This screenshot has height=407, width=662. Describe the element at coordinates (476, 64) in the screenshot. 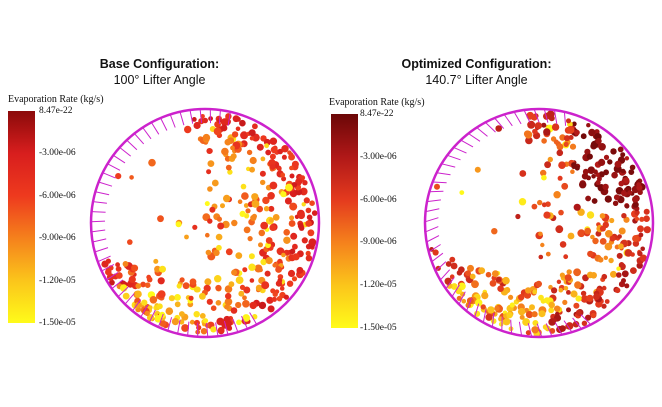

I see `panel-title-line1: Optimized Configuration:` at that location.